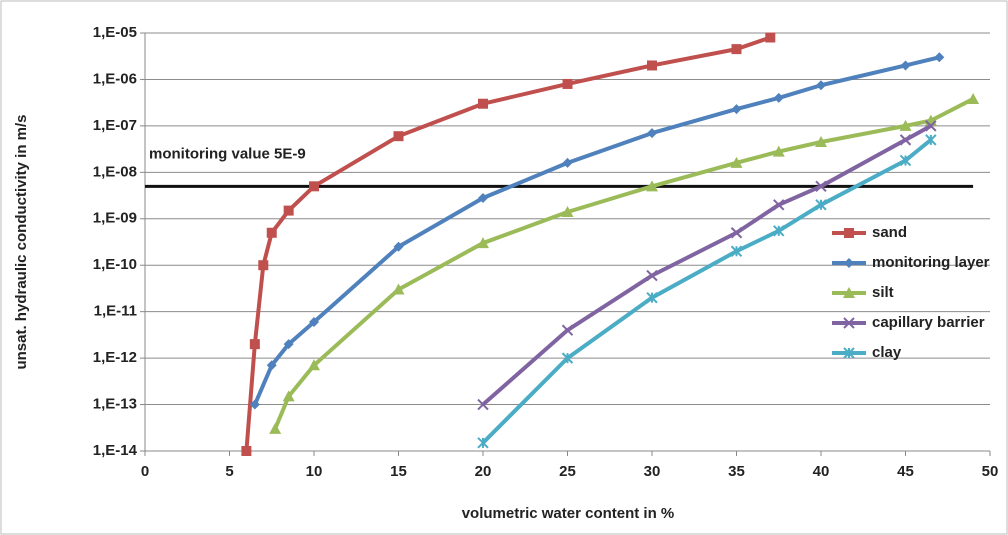  Describe the element at coordinates (314, 471) in the screenshot. I see `x-tick-label: 10` at that location.